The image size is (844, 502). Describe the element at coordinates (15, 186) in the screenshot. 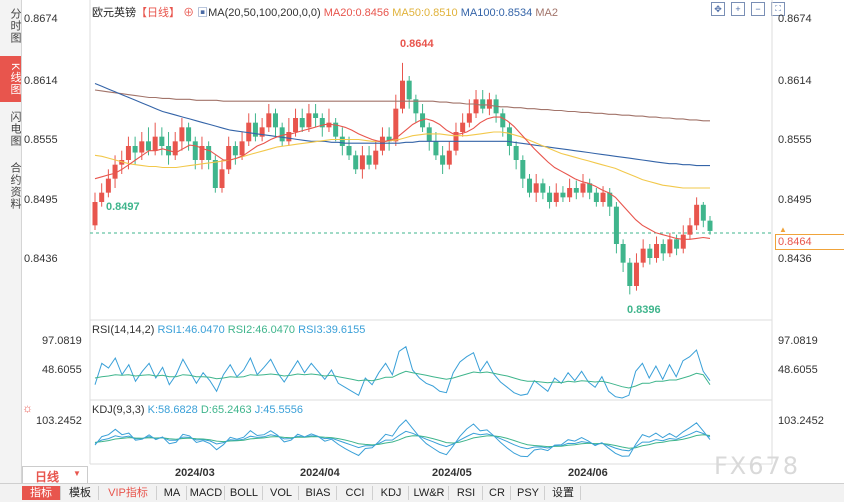

I see `tab-contract-info: 合约资料` at that location.